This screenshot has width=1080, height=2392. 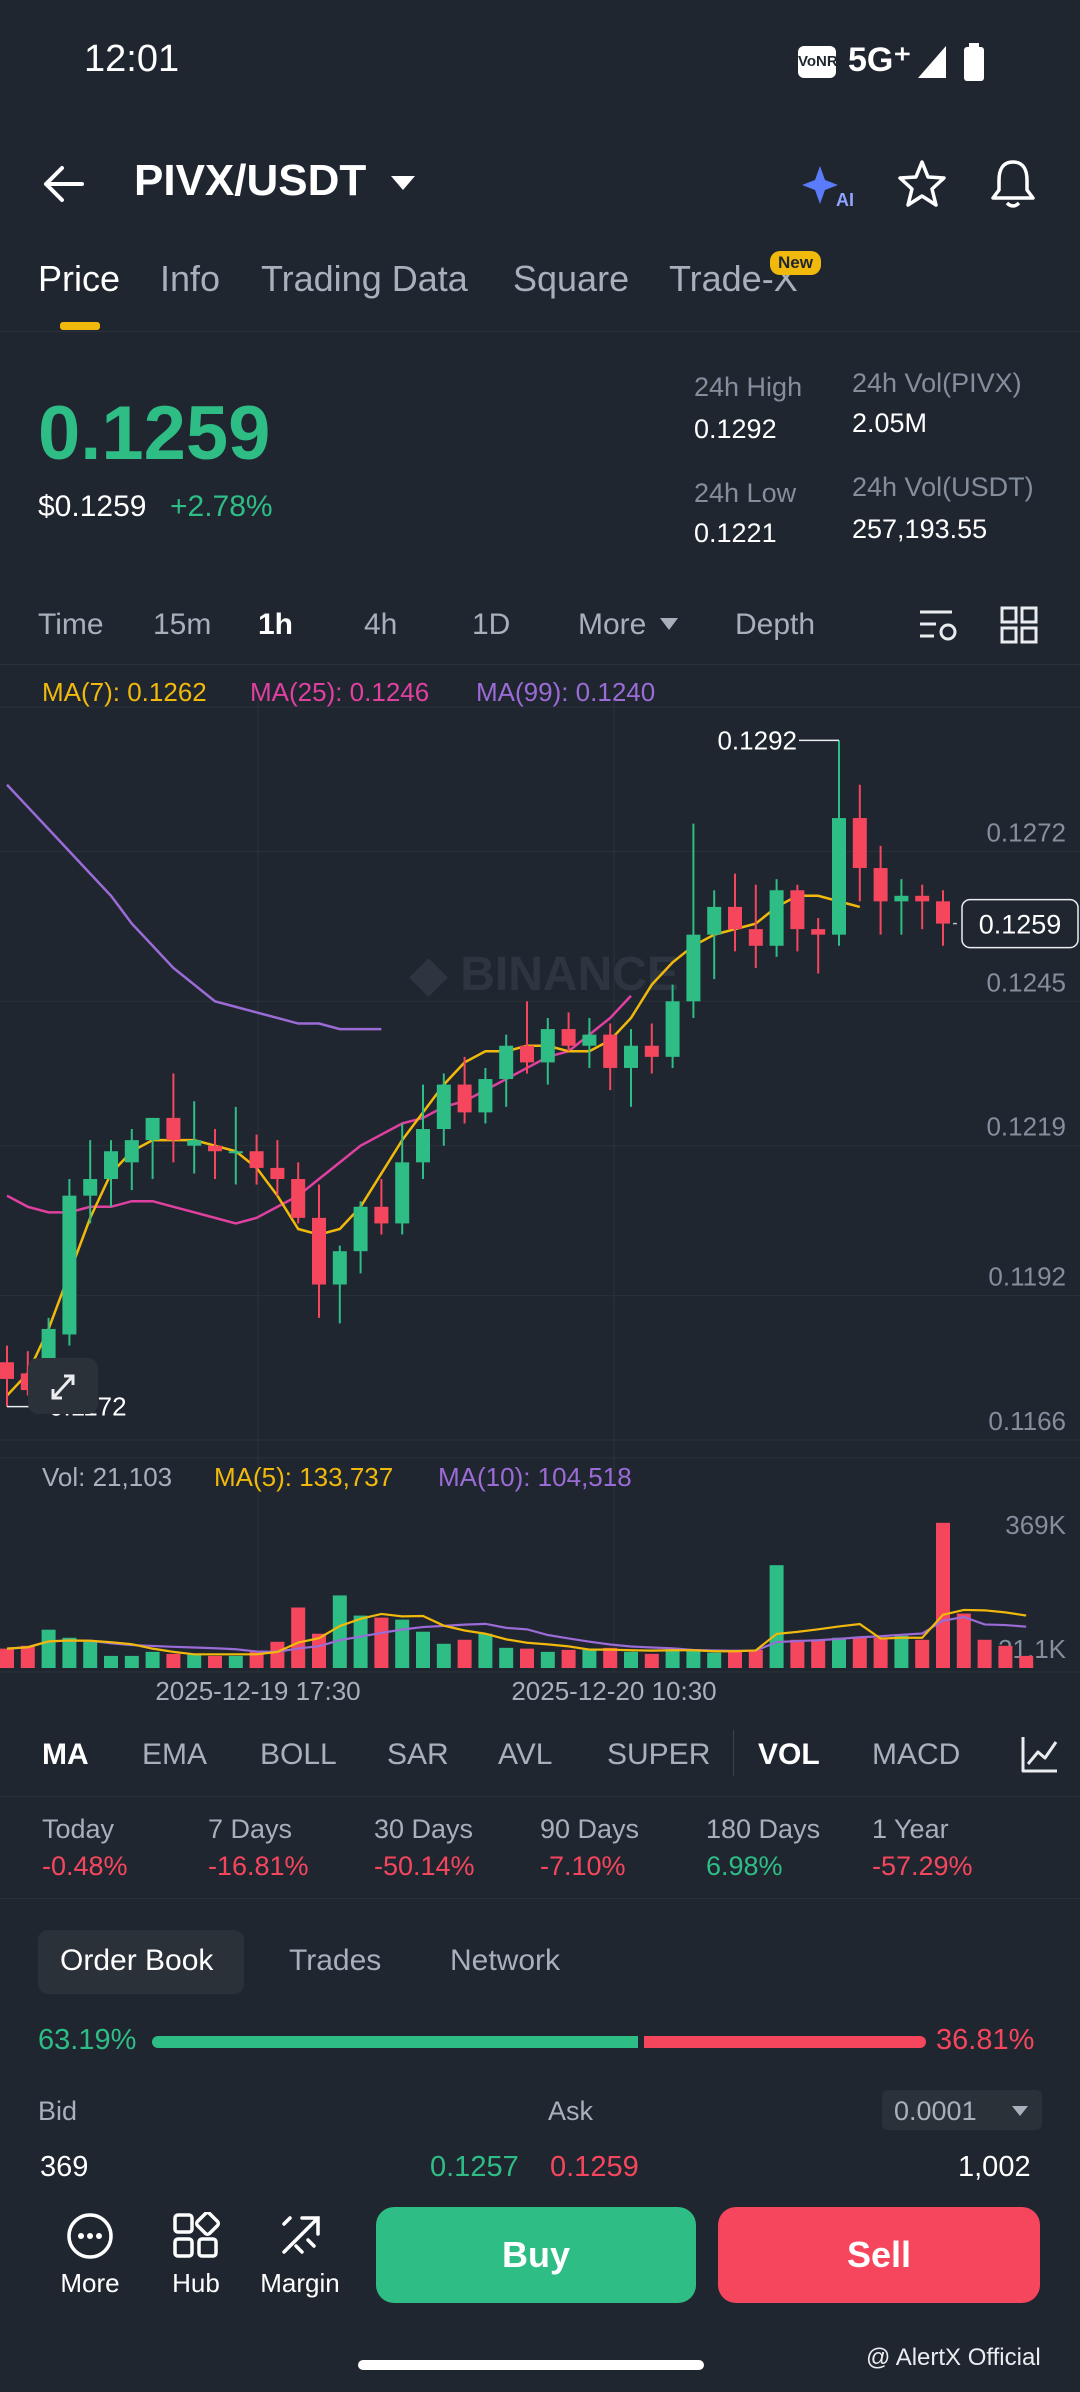 What do you see at coordinates (491, 624) in the screenshot?
I see `interval-1d: 1D` at bounding box center [491, 624].